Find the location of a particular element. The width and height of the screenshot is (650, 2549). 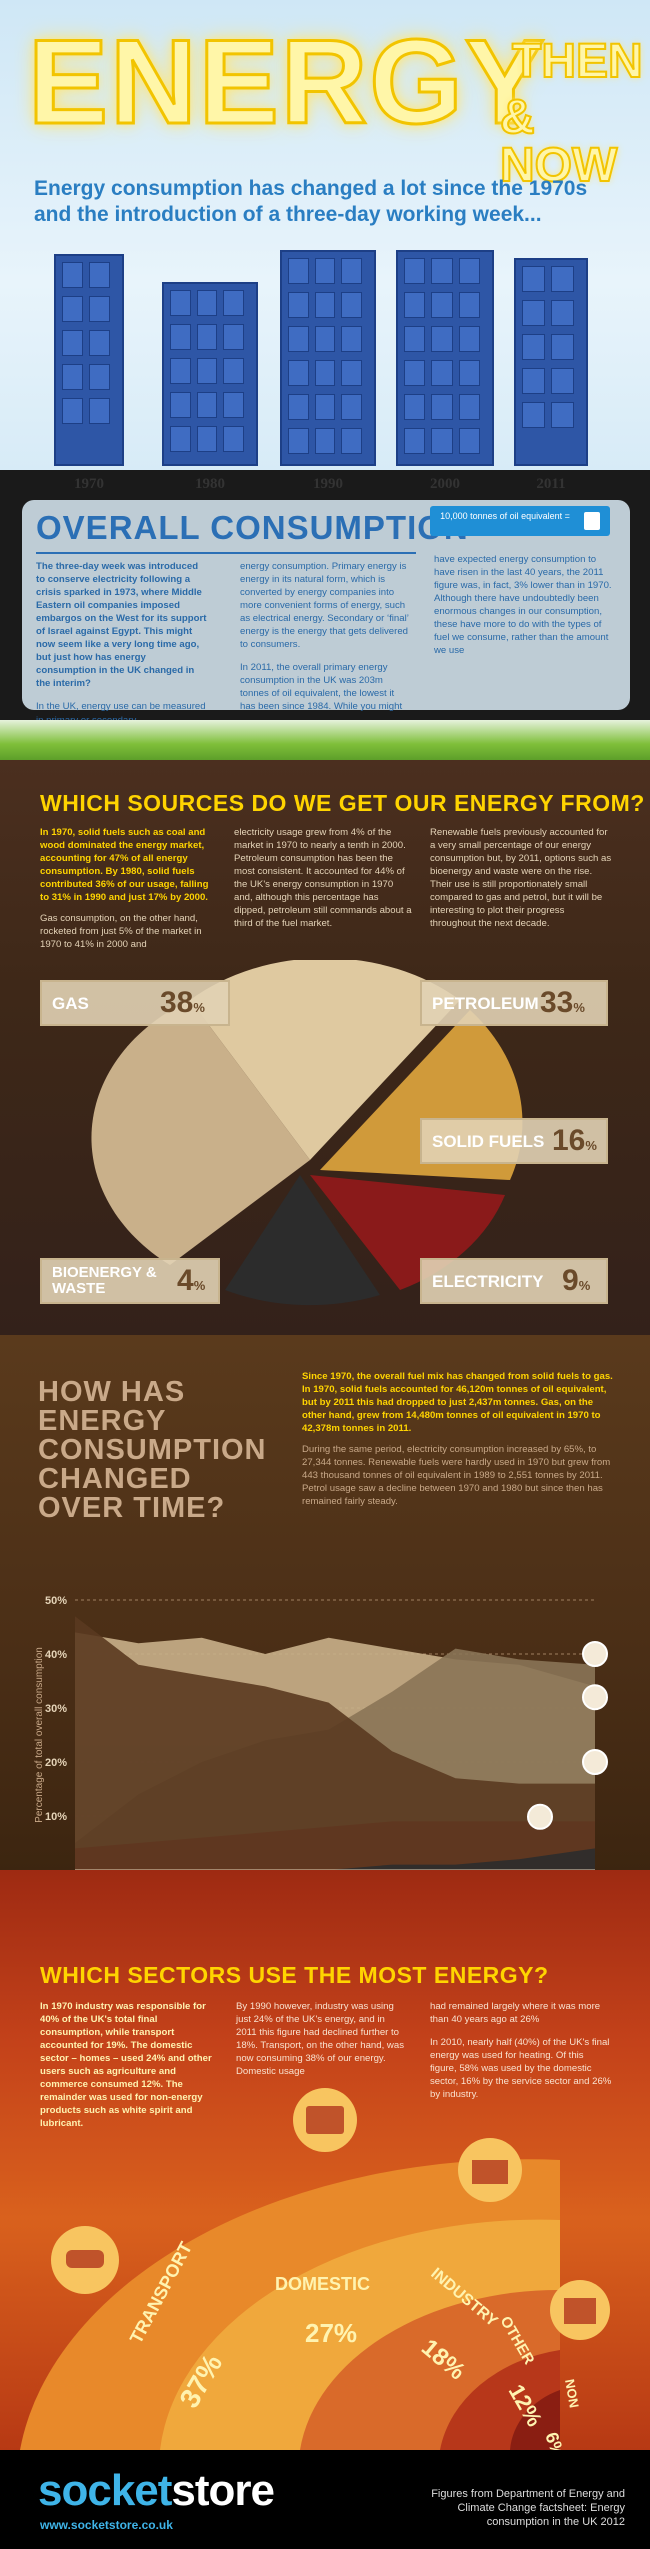

sector-arcs is located at coordinates (290, 2304).